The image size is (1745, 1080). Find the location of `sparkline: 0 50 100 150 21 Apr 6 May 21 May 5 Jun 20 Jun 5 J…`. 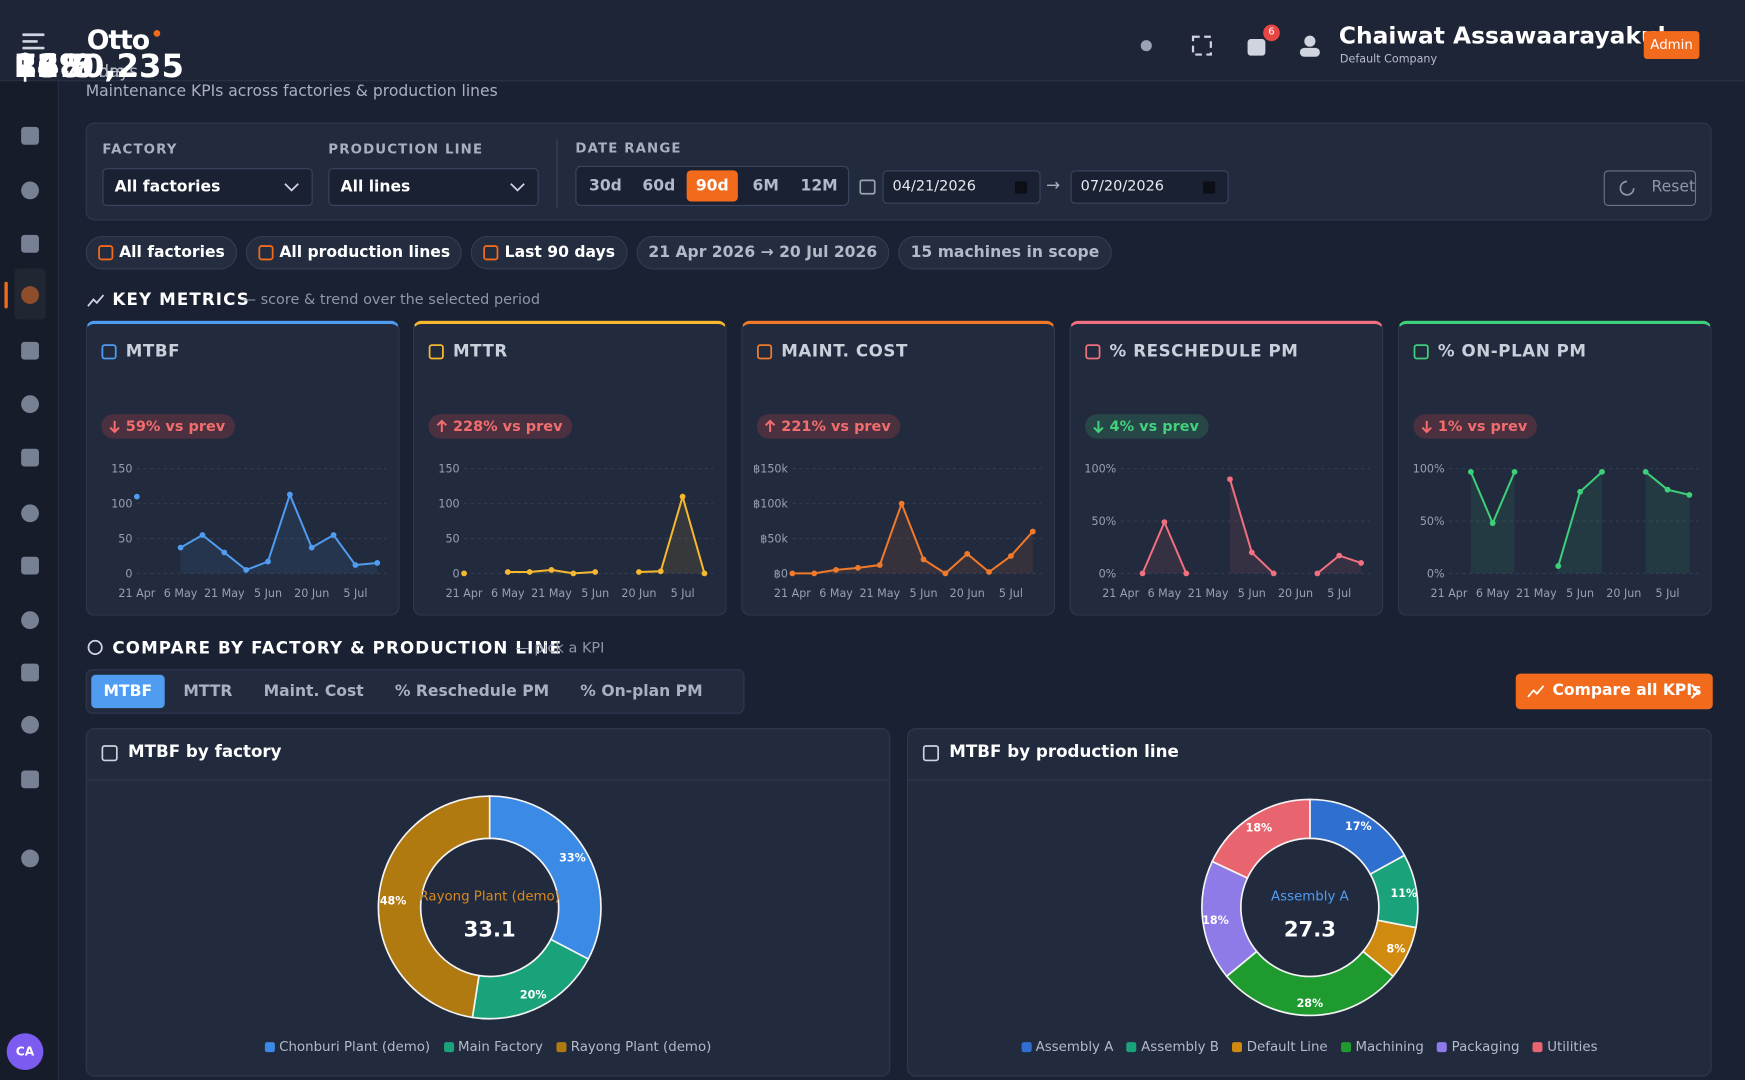

sparkline: 0 50 100 150 21 Apr 6 May 21 May 5 Jun 20 Jun 5 J… is located at coordinates (249, 531).